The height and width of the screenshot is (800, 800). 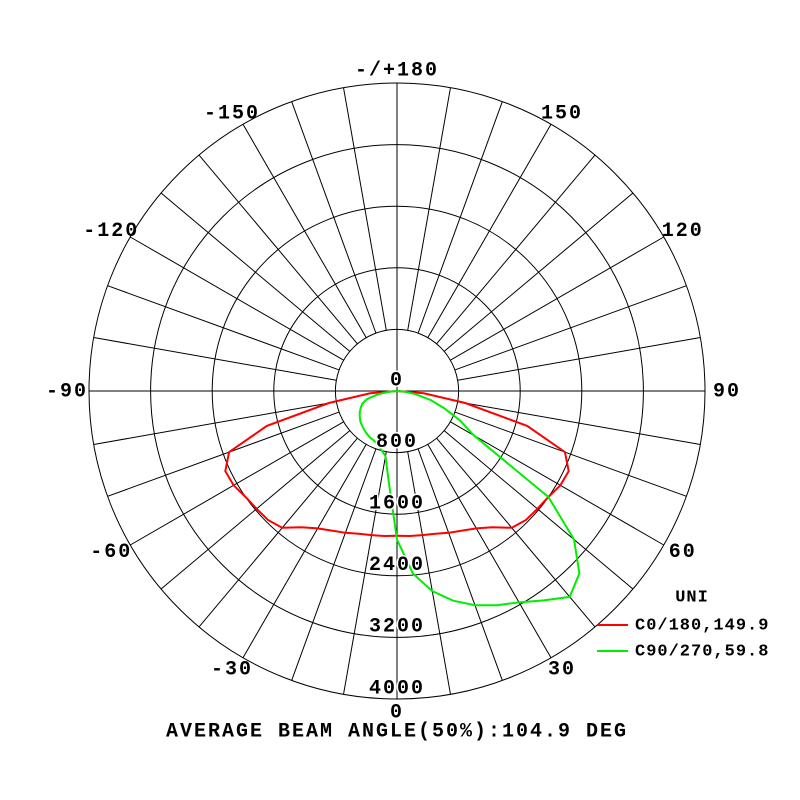 I want to click on angle-tick-label: 0, so click(x=397, y=712).